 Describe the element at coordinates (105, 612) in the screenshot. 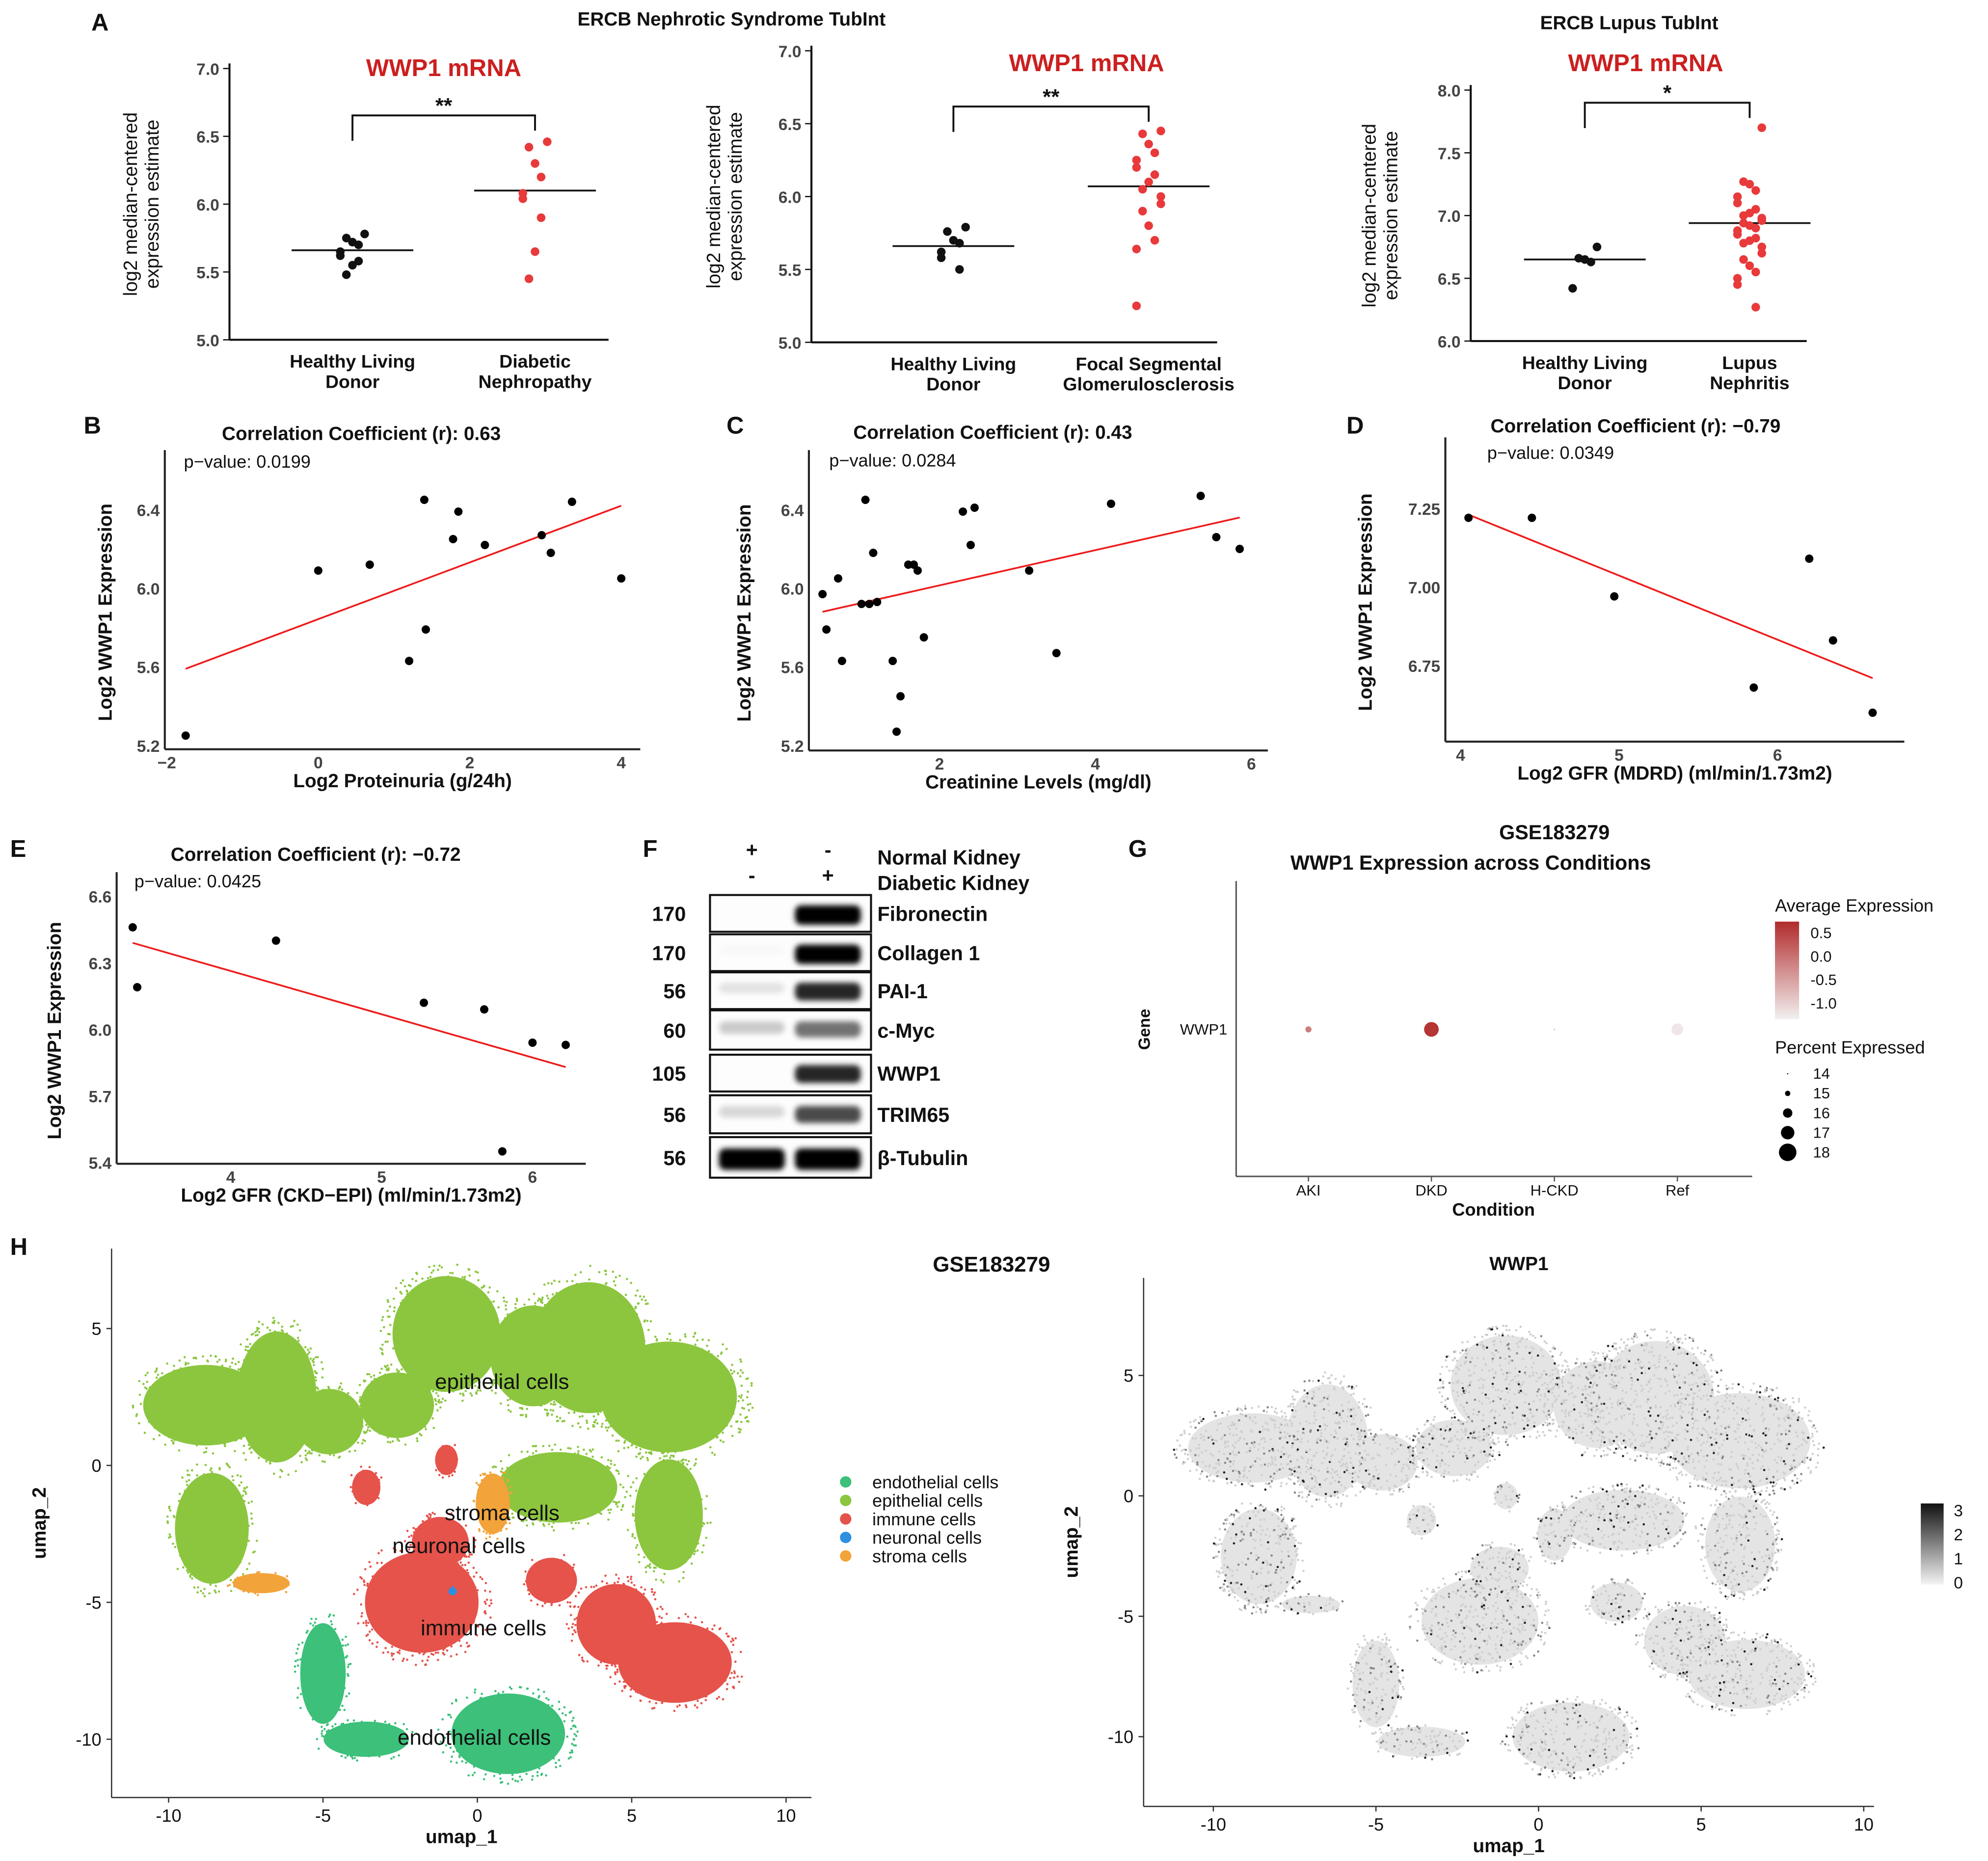

I see `y-axis-label: Log2 WWP1 Expression` at that location.